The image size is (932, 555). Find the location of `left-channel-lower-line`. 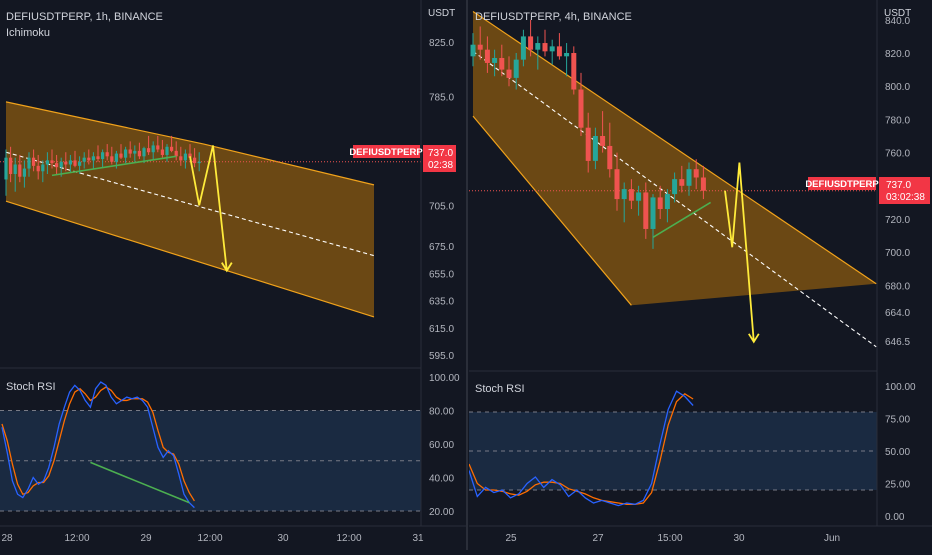

left-channel-lower-line is located at coordinates (190, 259).